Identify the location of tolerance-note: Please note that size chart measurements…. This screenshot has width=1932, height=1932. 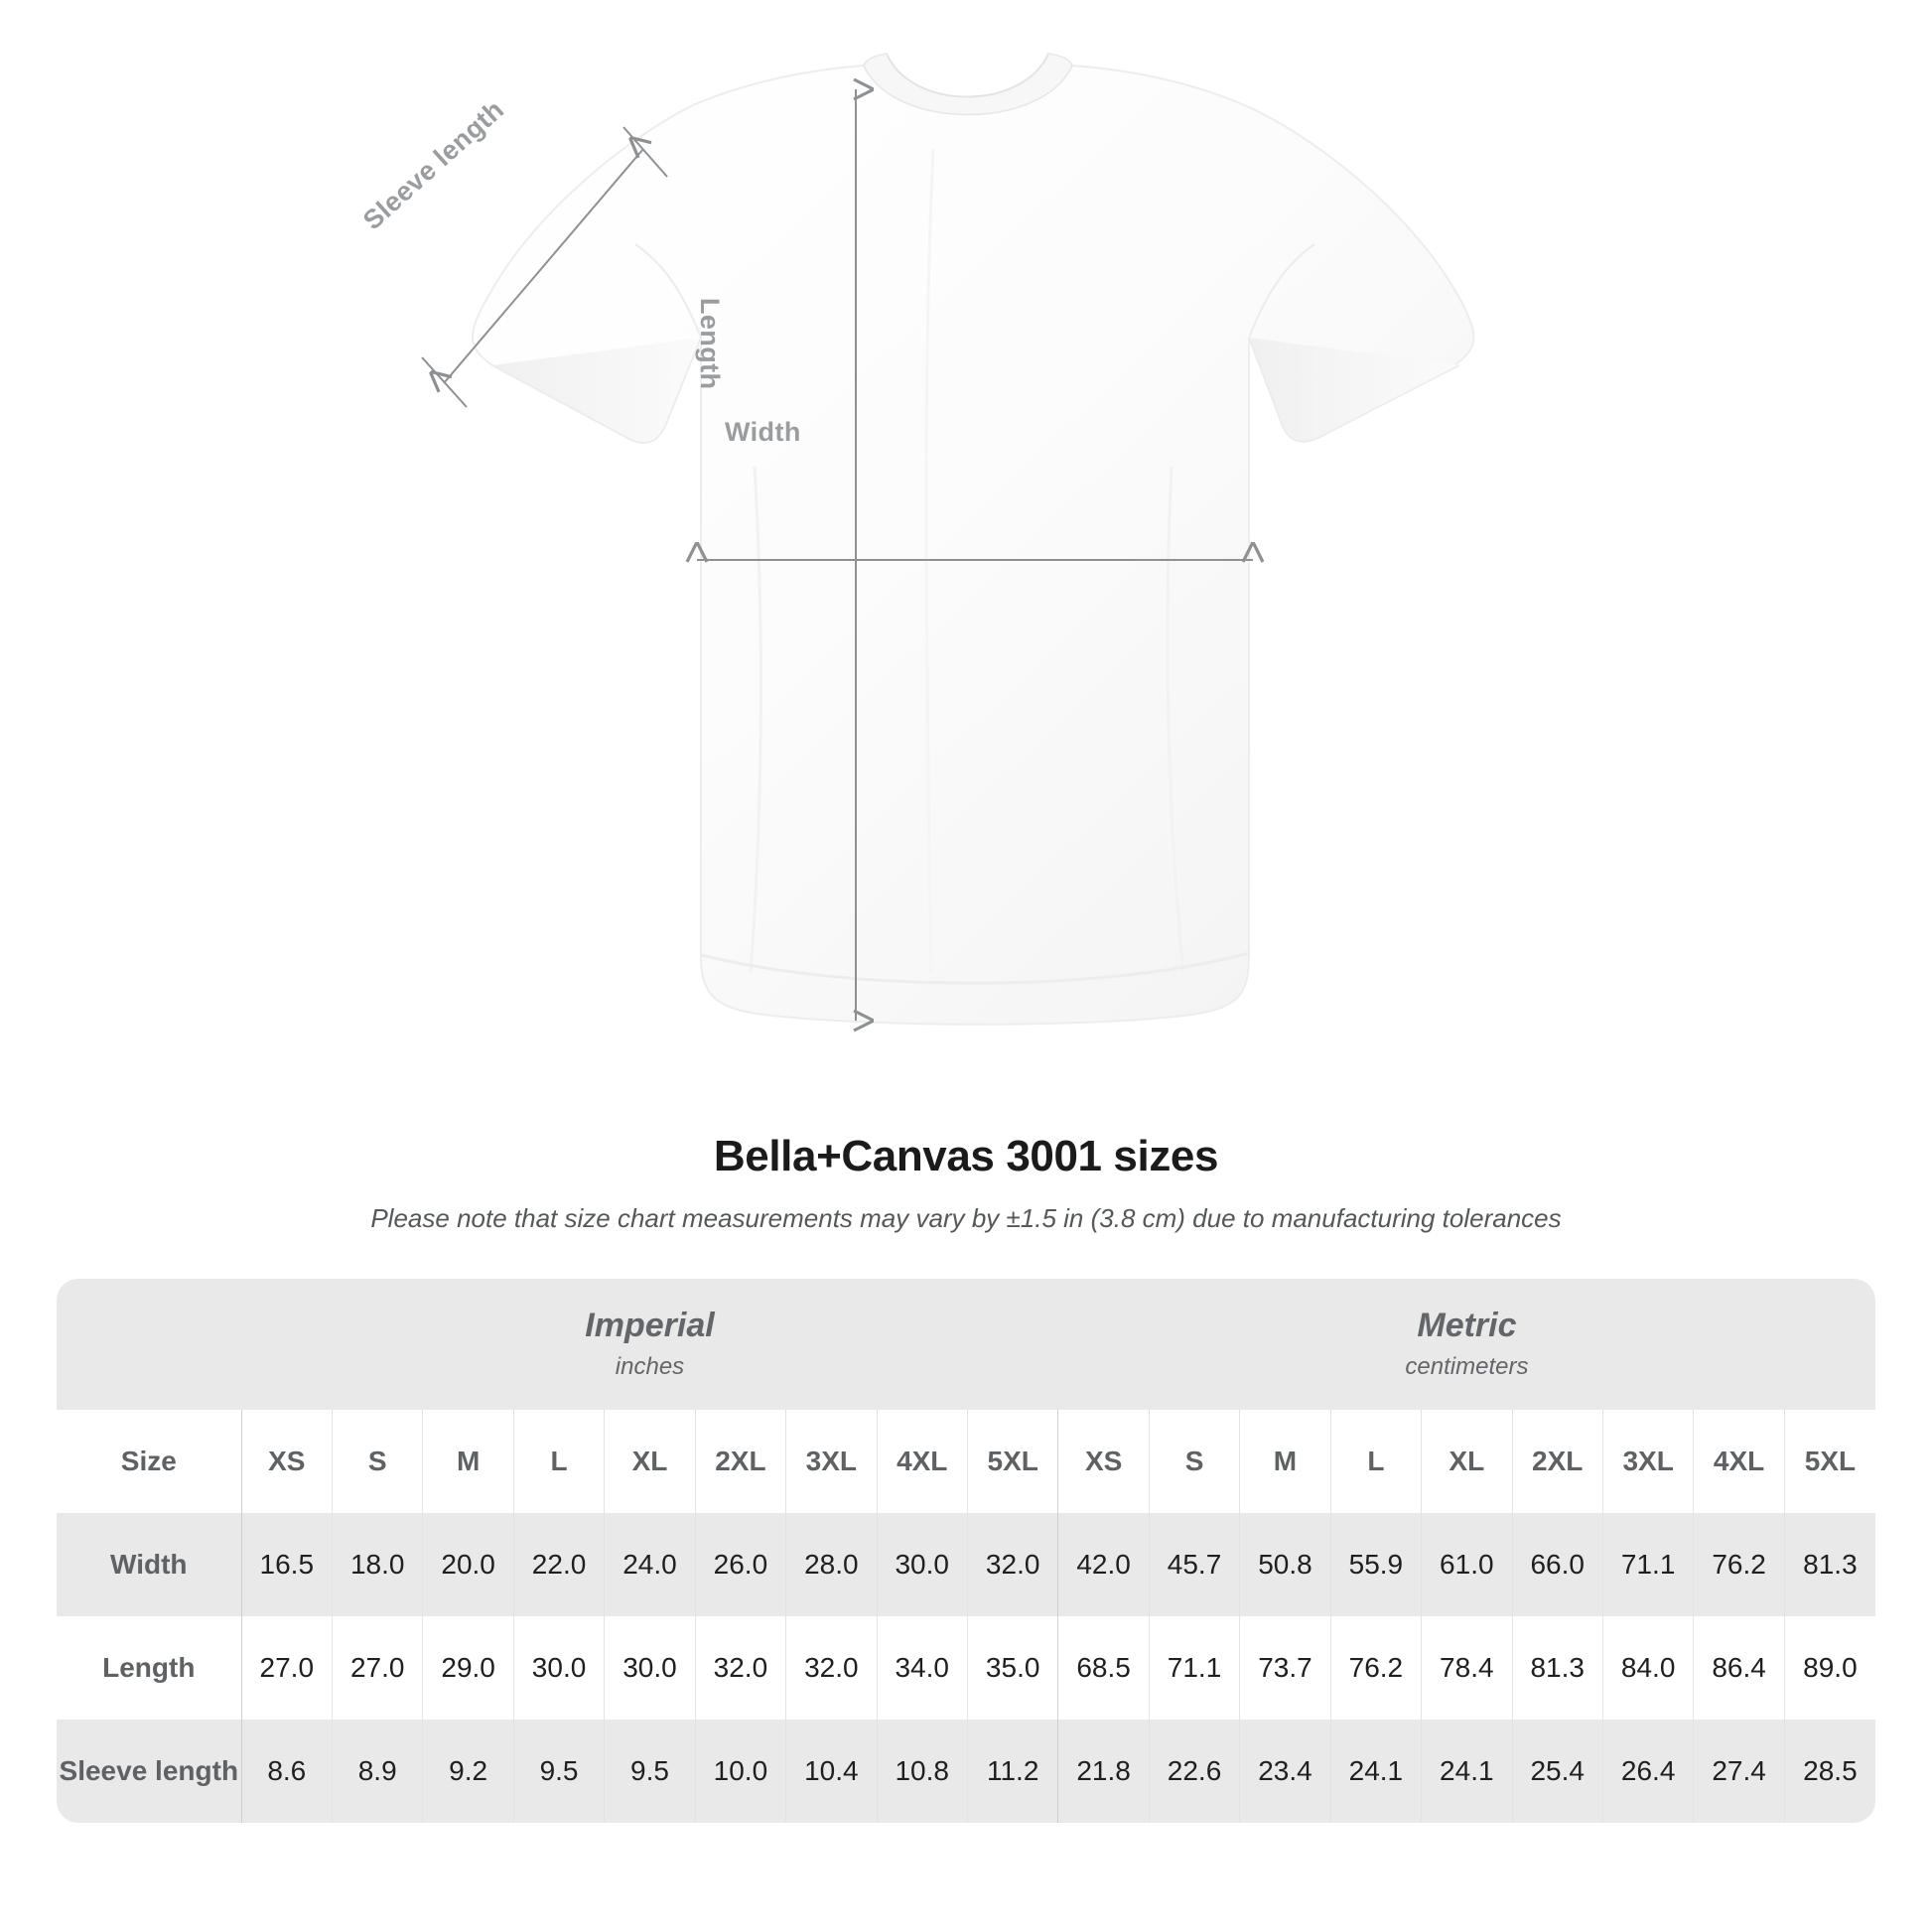
(966, 1218).